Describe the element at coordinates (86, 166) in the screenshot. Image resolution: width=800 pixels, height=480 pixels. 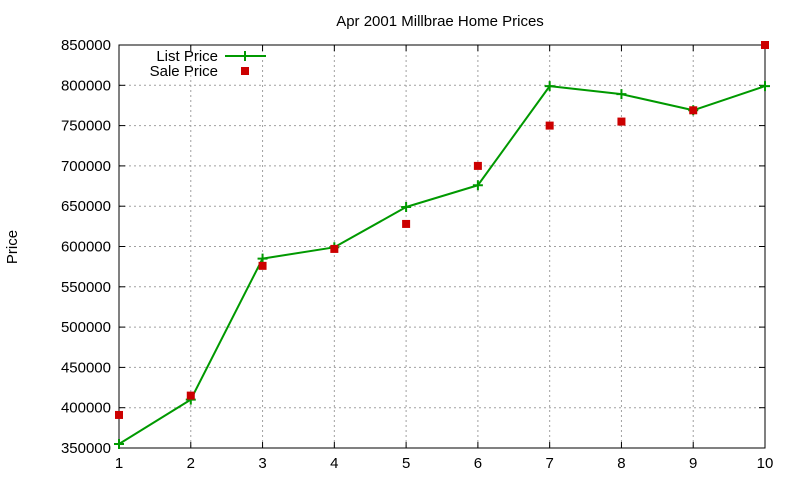
I see `y-tick-label: 700000` at that location.